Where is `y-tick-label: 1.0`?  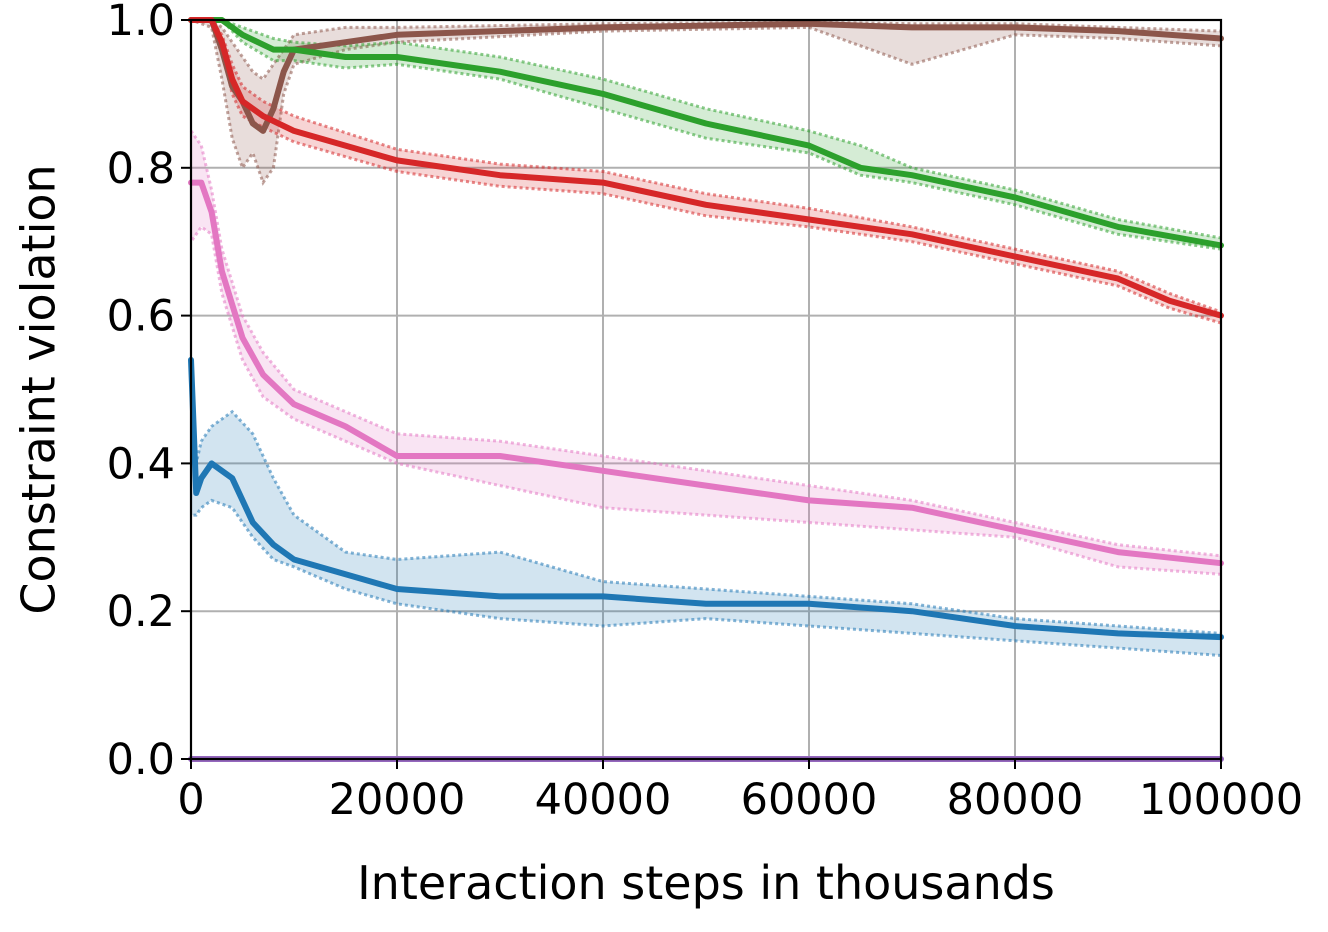 y-tick-label: 1.0 is located at coordinates (141, 23).